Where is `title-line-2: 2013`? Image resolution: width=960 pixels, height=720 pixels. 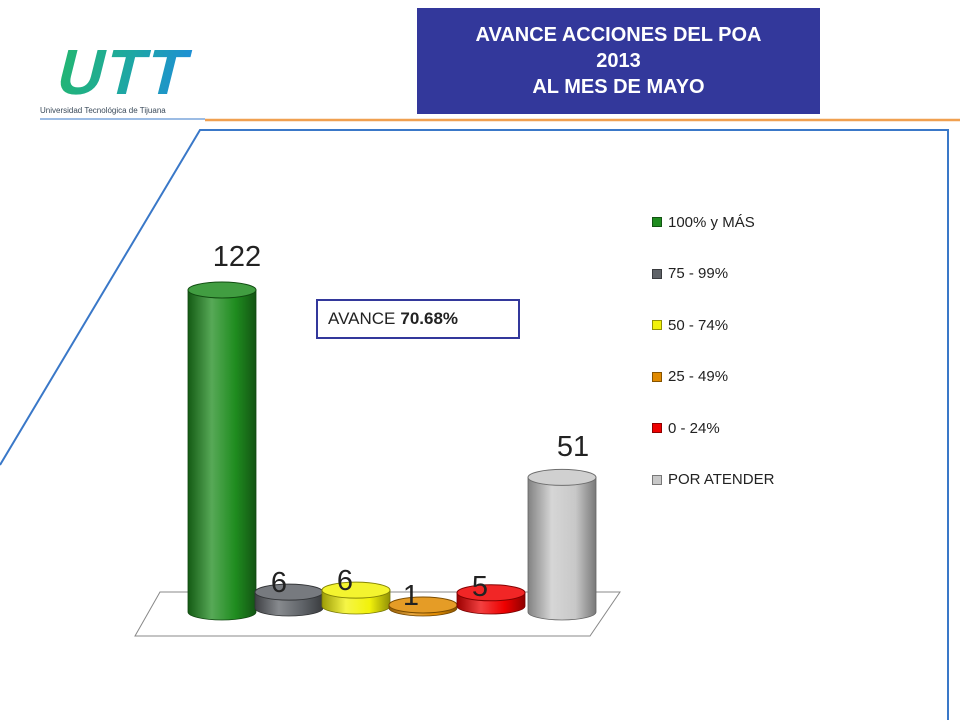
title-line-2: 2013 is located at coordinates (618, 61).